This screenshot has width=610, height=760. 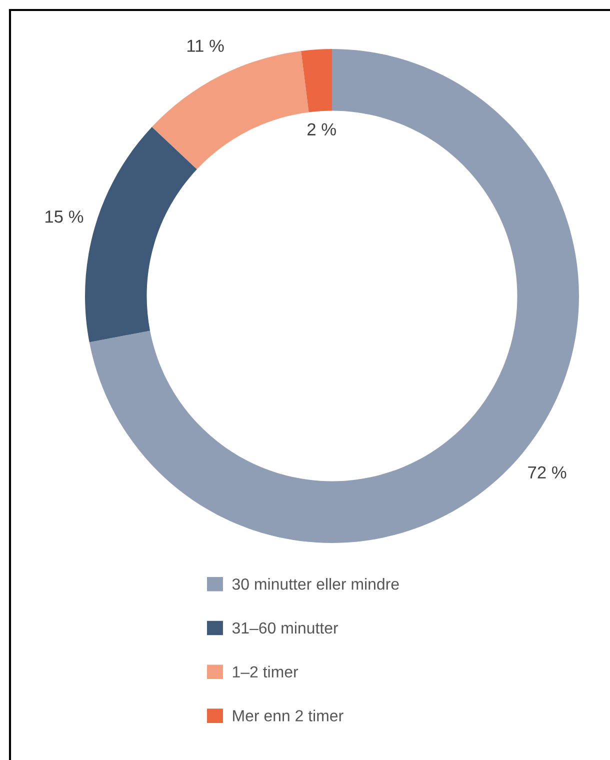 What do you see at coordinates (65, 216) in the screenshot?
I see `data-label: 15 %` at bounding box center [65, 216].